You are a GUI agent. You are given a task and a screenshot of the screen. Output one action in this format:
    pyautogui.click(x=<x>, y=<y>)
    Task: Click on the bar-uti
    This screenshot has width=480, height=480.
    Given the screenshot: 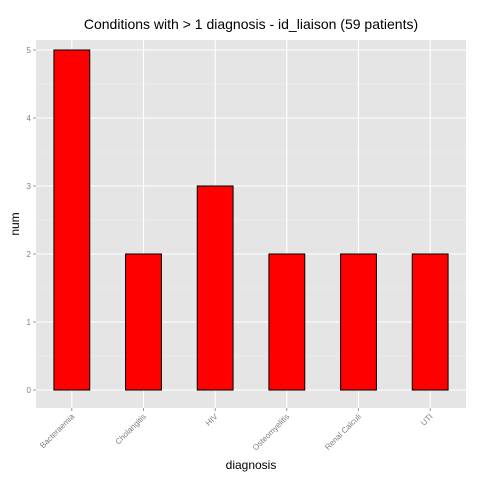 What is the action you would take?
    pyautogui.click(x=430, y=322)
    